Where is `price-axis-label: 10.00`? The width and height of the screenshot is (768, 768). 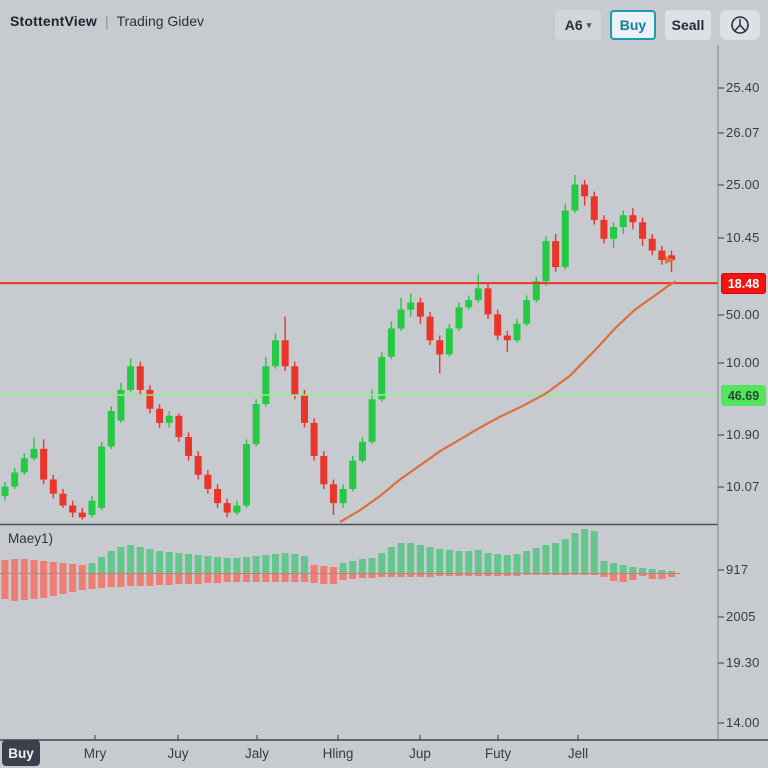
price-axis-label: 10.00 is located at coordinates (743, 362).